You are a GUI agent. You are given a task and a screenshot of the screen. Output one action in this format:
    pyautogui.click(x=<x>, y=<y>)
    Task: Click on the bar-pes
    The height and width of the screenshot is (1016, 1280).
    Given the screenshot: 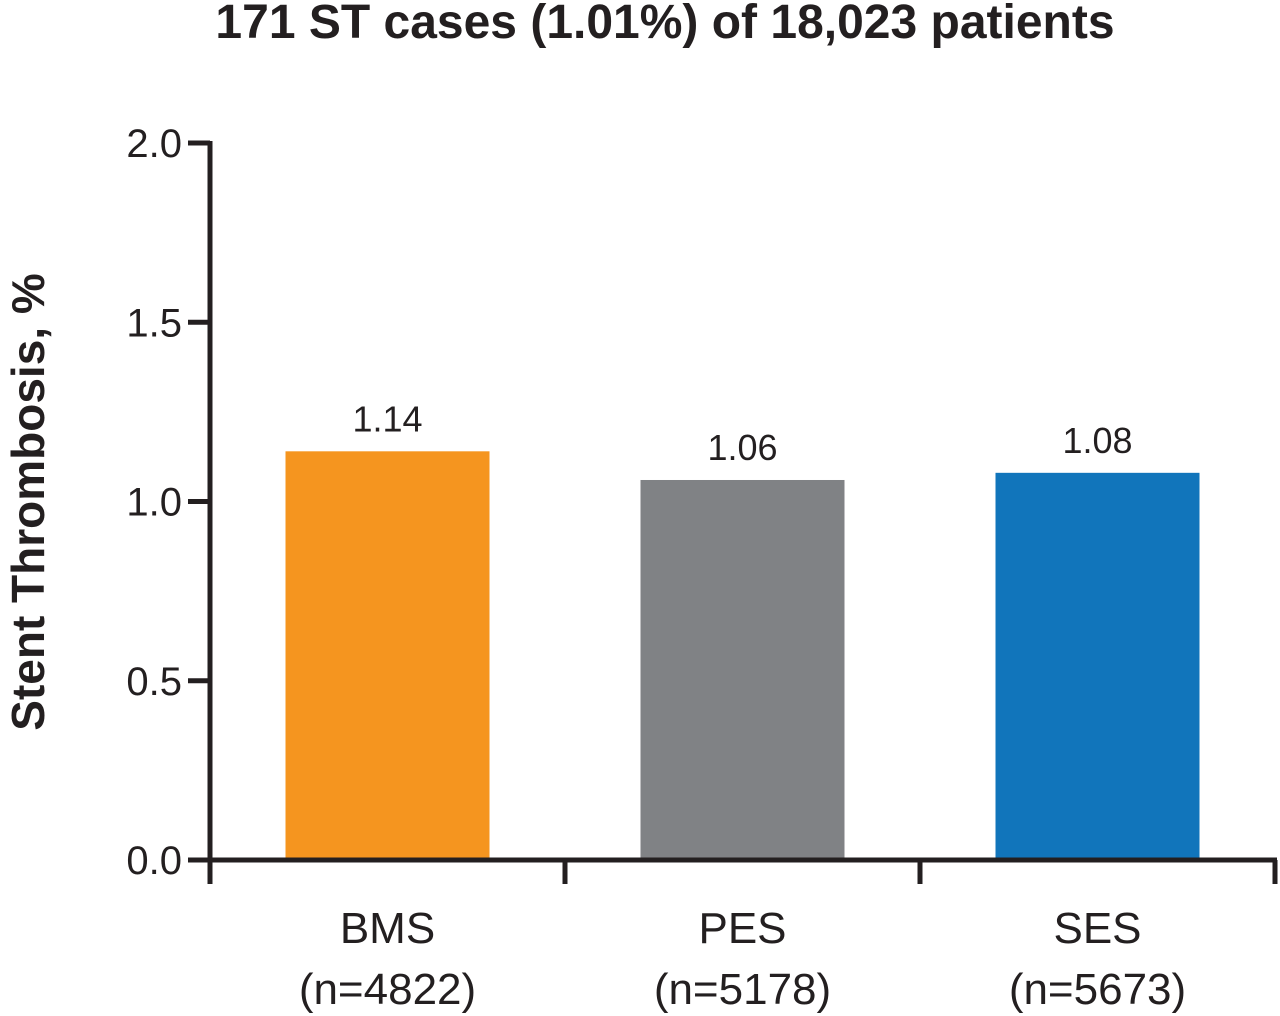 What is the action you would take?
    pyautogui.click(x=742, y=669)
    